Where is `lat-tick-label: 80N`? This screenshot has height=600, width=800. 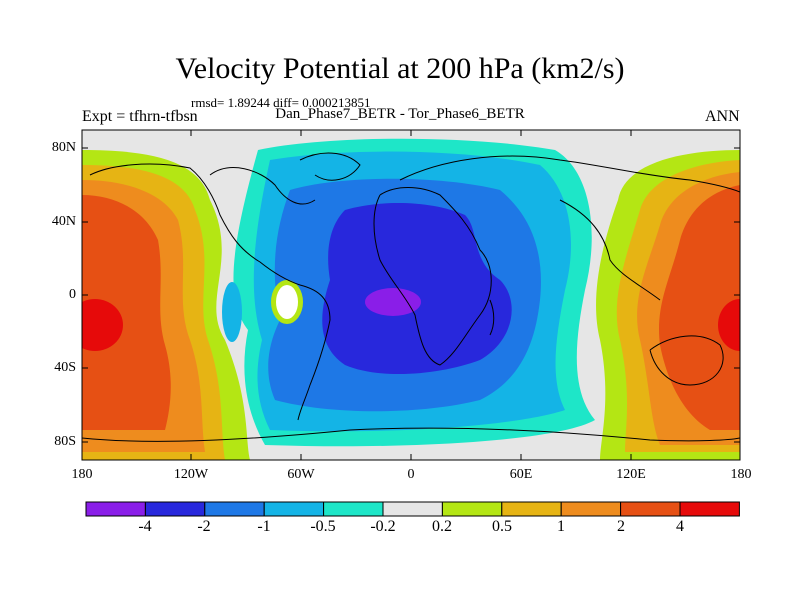
lat-tick-label: 80N is located at coordinates (63, 147).